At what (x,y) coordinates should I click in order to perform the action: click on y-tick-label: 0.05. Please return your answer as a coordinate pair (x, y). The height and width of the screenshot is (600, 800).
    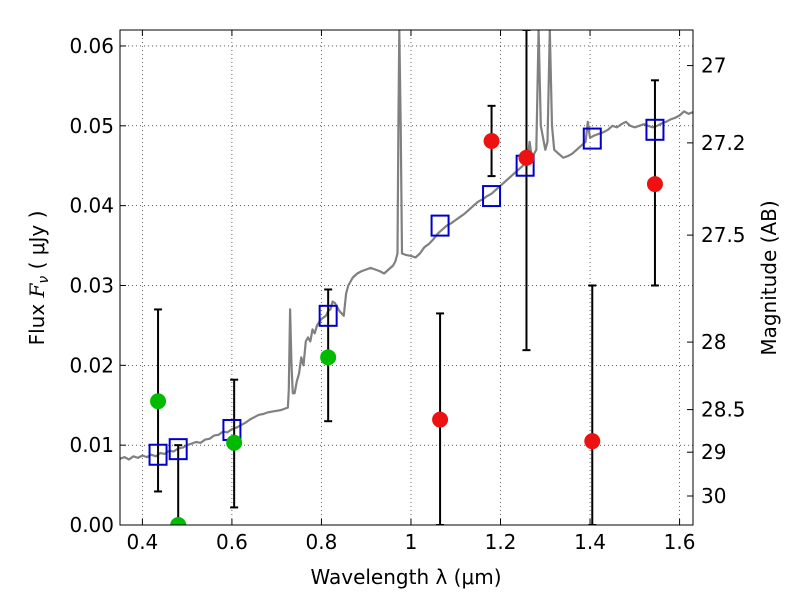
    Looking at the image, I should click on (91, 126).